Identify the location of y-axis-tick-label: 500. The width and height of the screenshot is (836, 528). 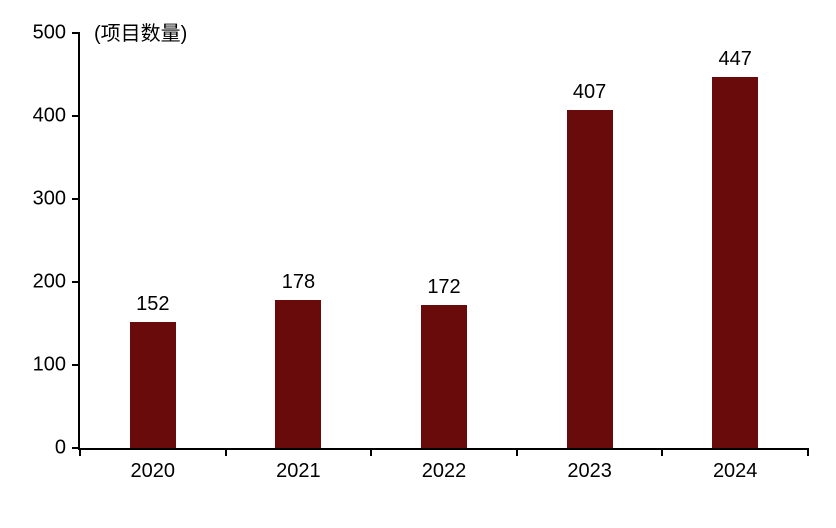
(49, 32).